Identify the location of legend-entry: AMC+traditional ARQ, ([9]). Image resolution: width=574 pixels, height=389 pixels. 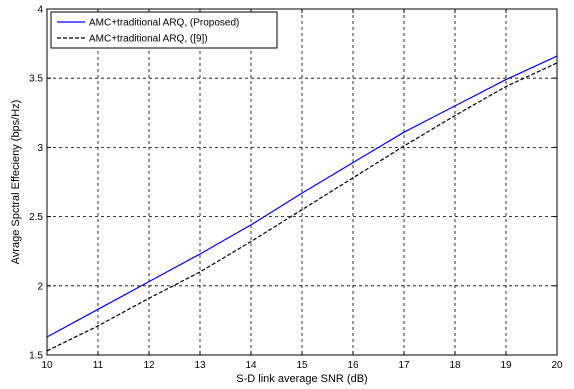
(148, 39).